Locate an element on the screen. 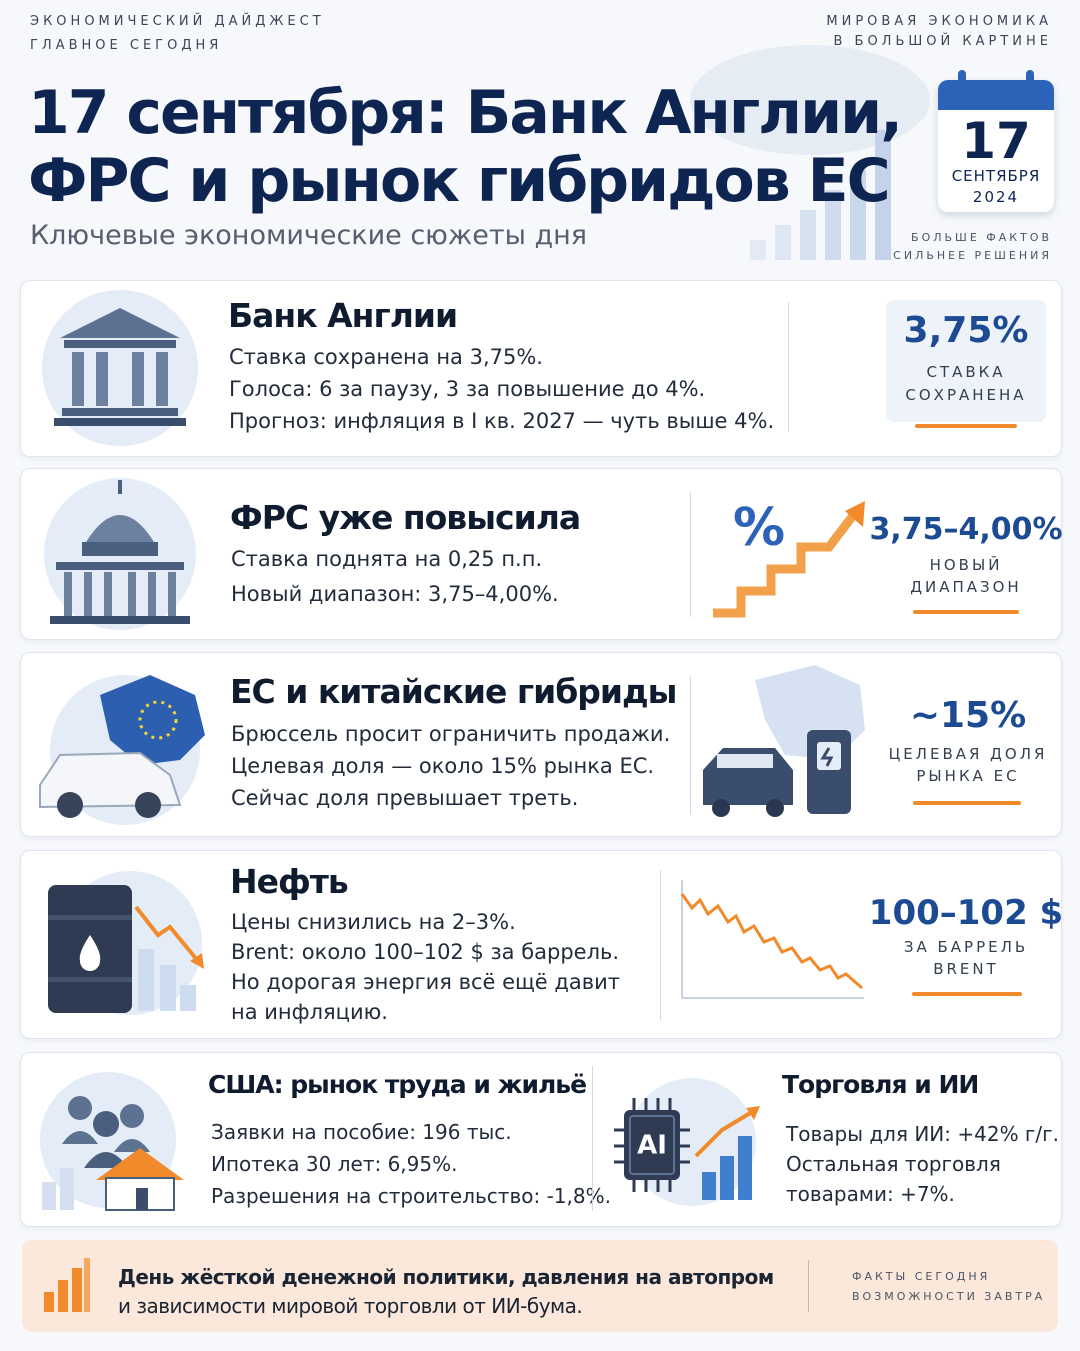  card-line: Заявки на пособие: 196 тыс. is located at coordinates (361, 1132).